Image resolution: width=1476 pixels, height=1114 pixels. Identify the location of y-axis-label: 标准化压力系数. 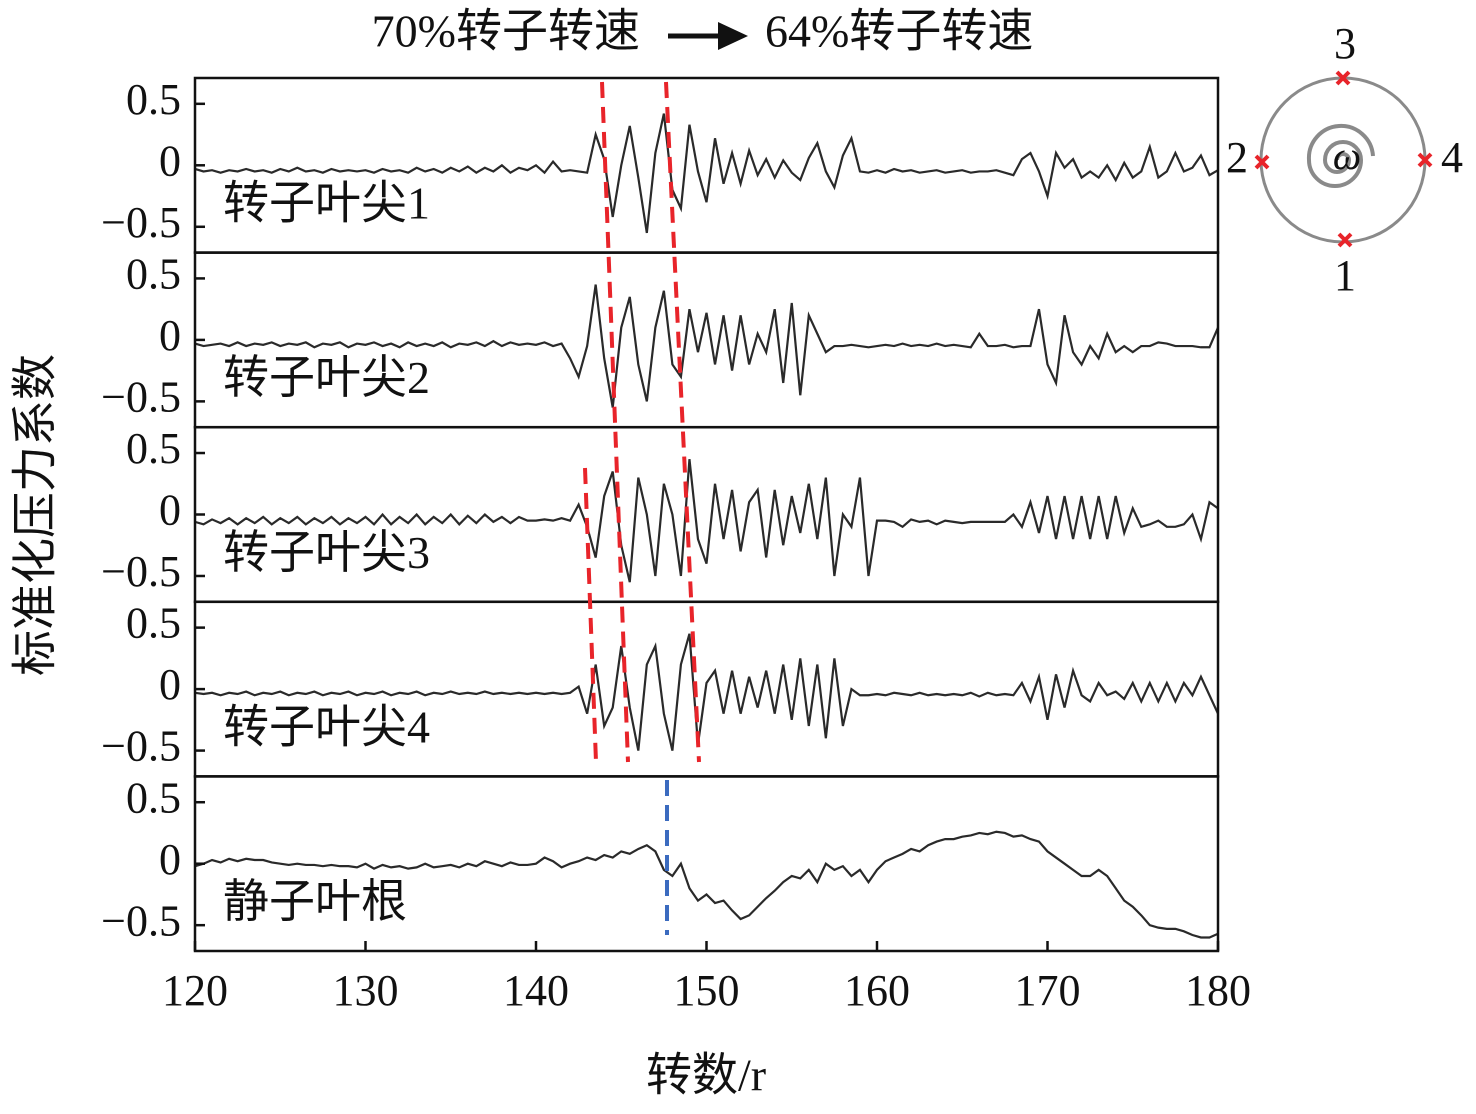
(35, 515).